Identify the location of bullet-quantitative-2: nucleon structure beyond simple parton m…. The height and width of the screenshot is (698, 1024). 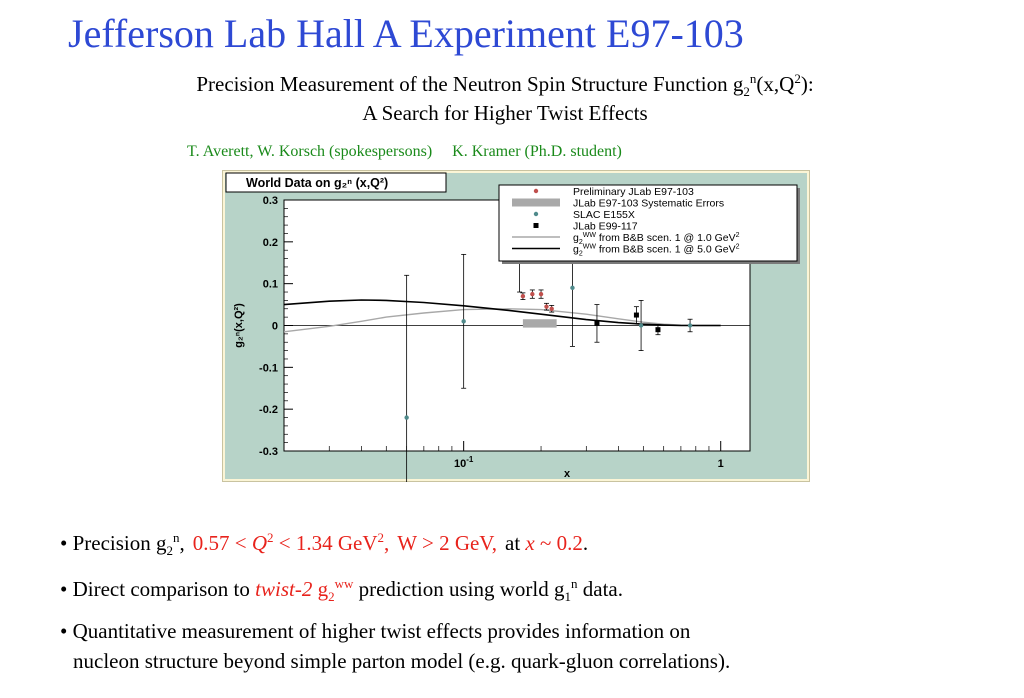
(402, 661).